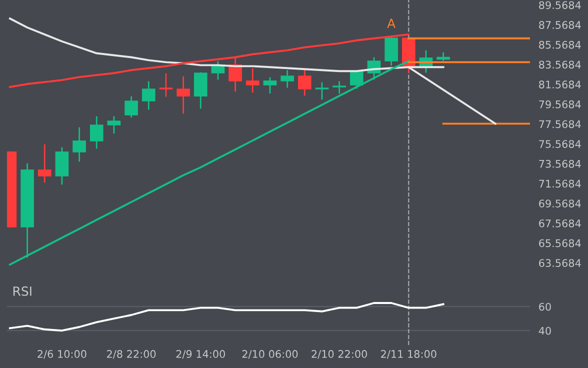 The image size is (588, 368). Describe the element at coordinates (560, 64) in the screenshot. I see `y-tick-label: 83.5684` at that location.